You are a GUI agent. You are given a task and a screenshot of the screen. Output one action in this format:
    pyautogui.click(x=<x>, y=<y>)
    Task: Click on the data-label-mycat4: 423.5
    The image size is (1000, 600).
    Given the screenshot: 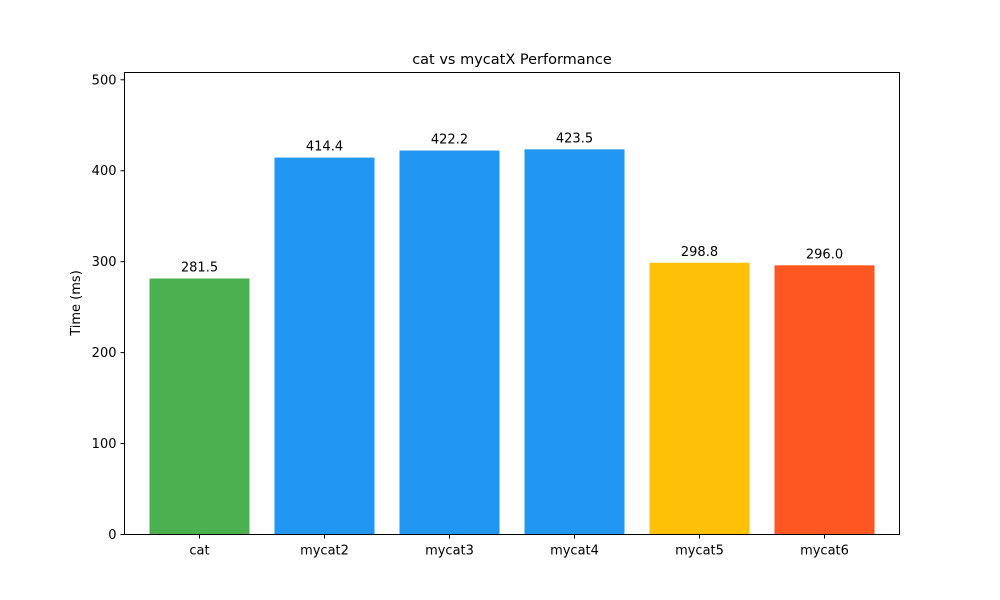 What is the action you would take?
    pyautogui.click(x=574, y=138)
    